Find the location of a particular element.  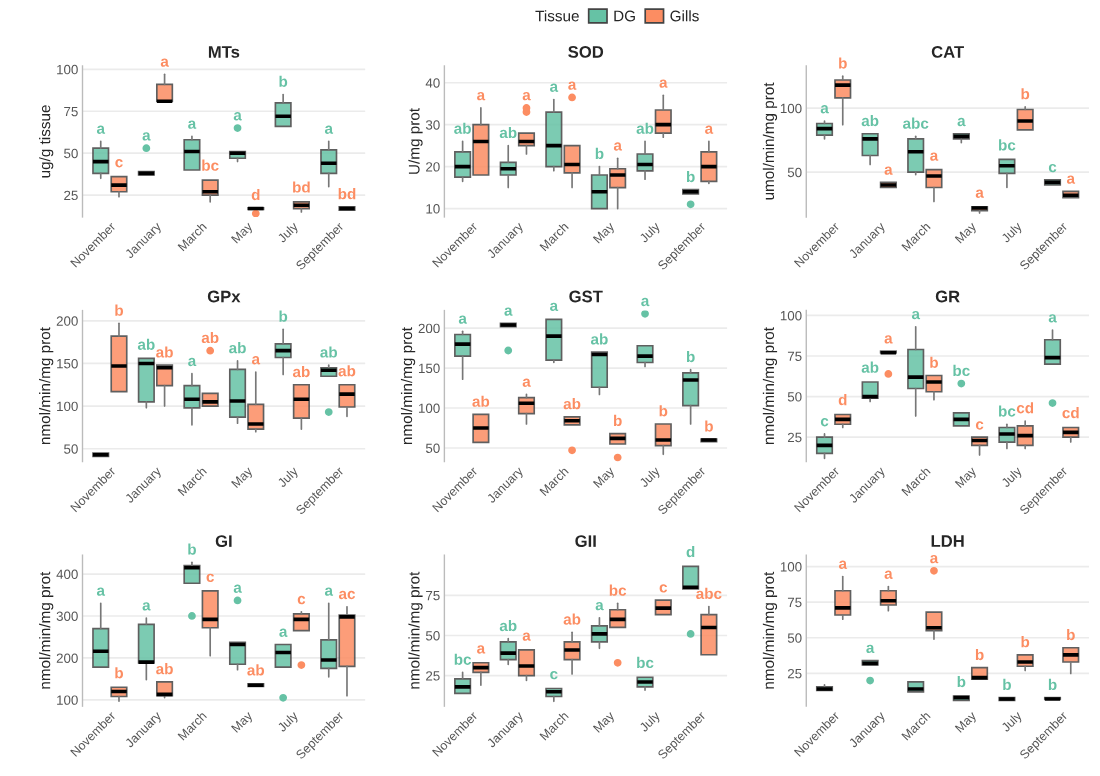

chart-title: LDH is located at coordinates (947, 541).